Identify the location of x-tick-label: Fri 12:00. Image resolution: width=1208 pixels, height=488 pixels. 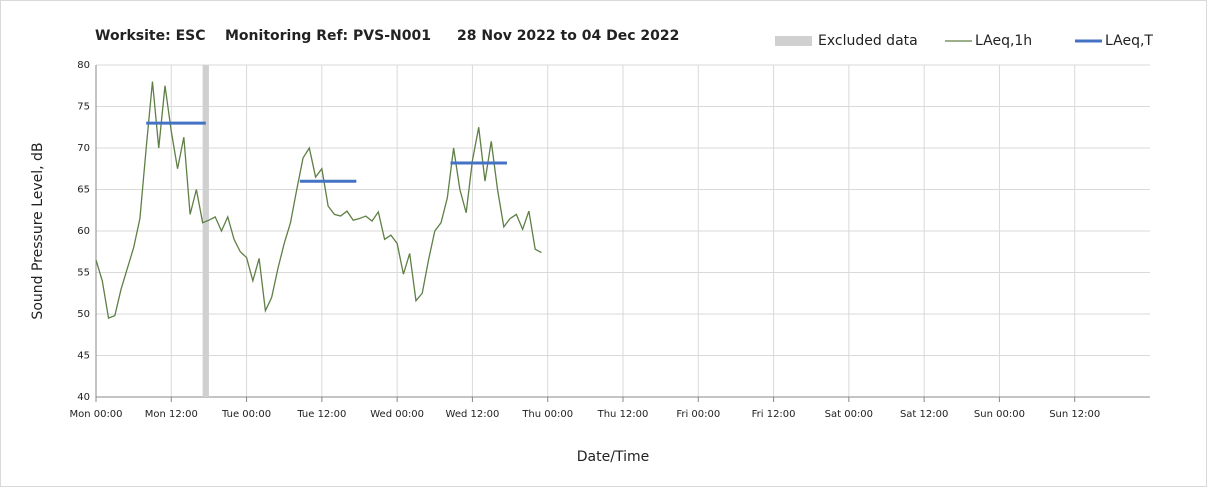
(774, 414).